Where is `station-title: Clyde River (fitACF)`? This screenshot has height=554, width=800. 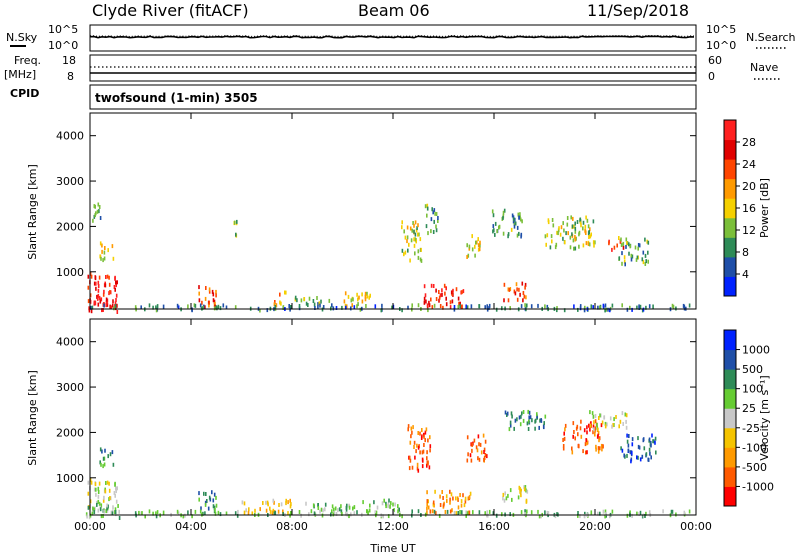
station-title: Clyde River (fitACF) is located at coordinates (170, 10).